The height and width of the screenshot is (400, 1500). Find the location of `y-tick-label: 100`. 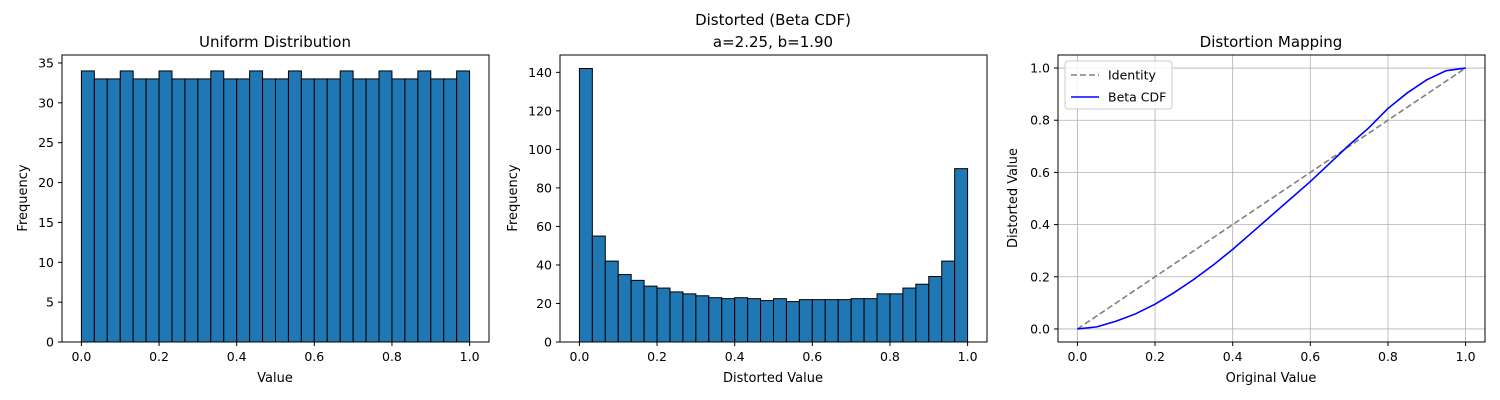

y-tick-label: 100 is located at coordinates (540, 149).